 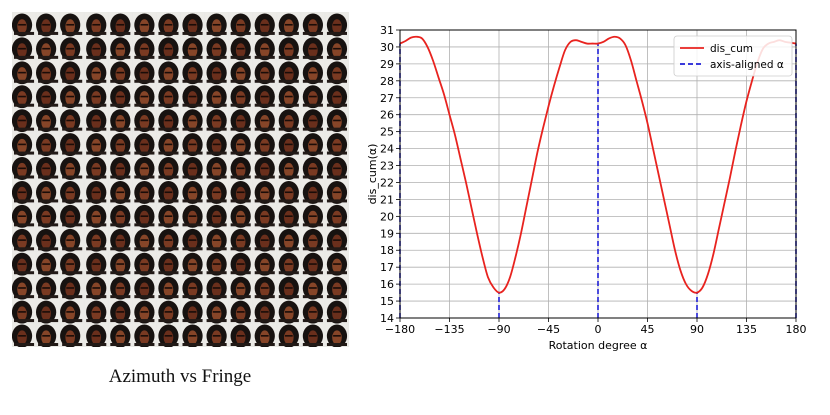 I want to click on y-tick-label: 29, so click(x=387, y=64).